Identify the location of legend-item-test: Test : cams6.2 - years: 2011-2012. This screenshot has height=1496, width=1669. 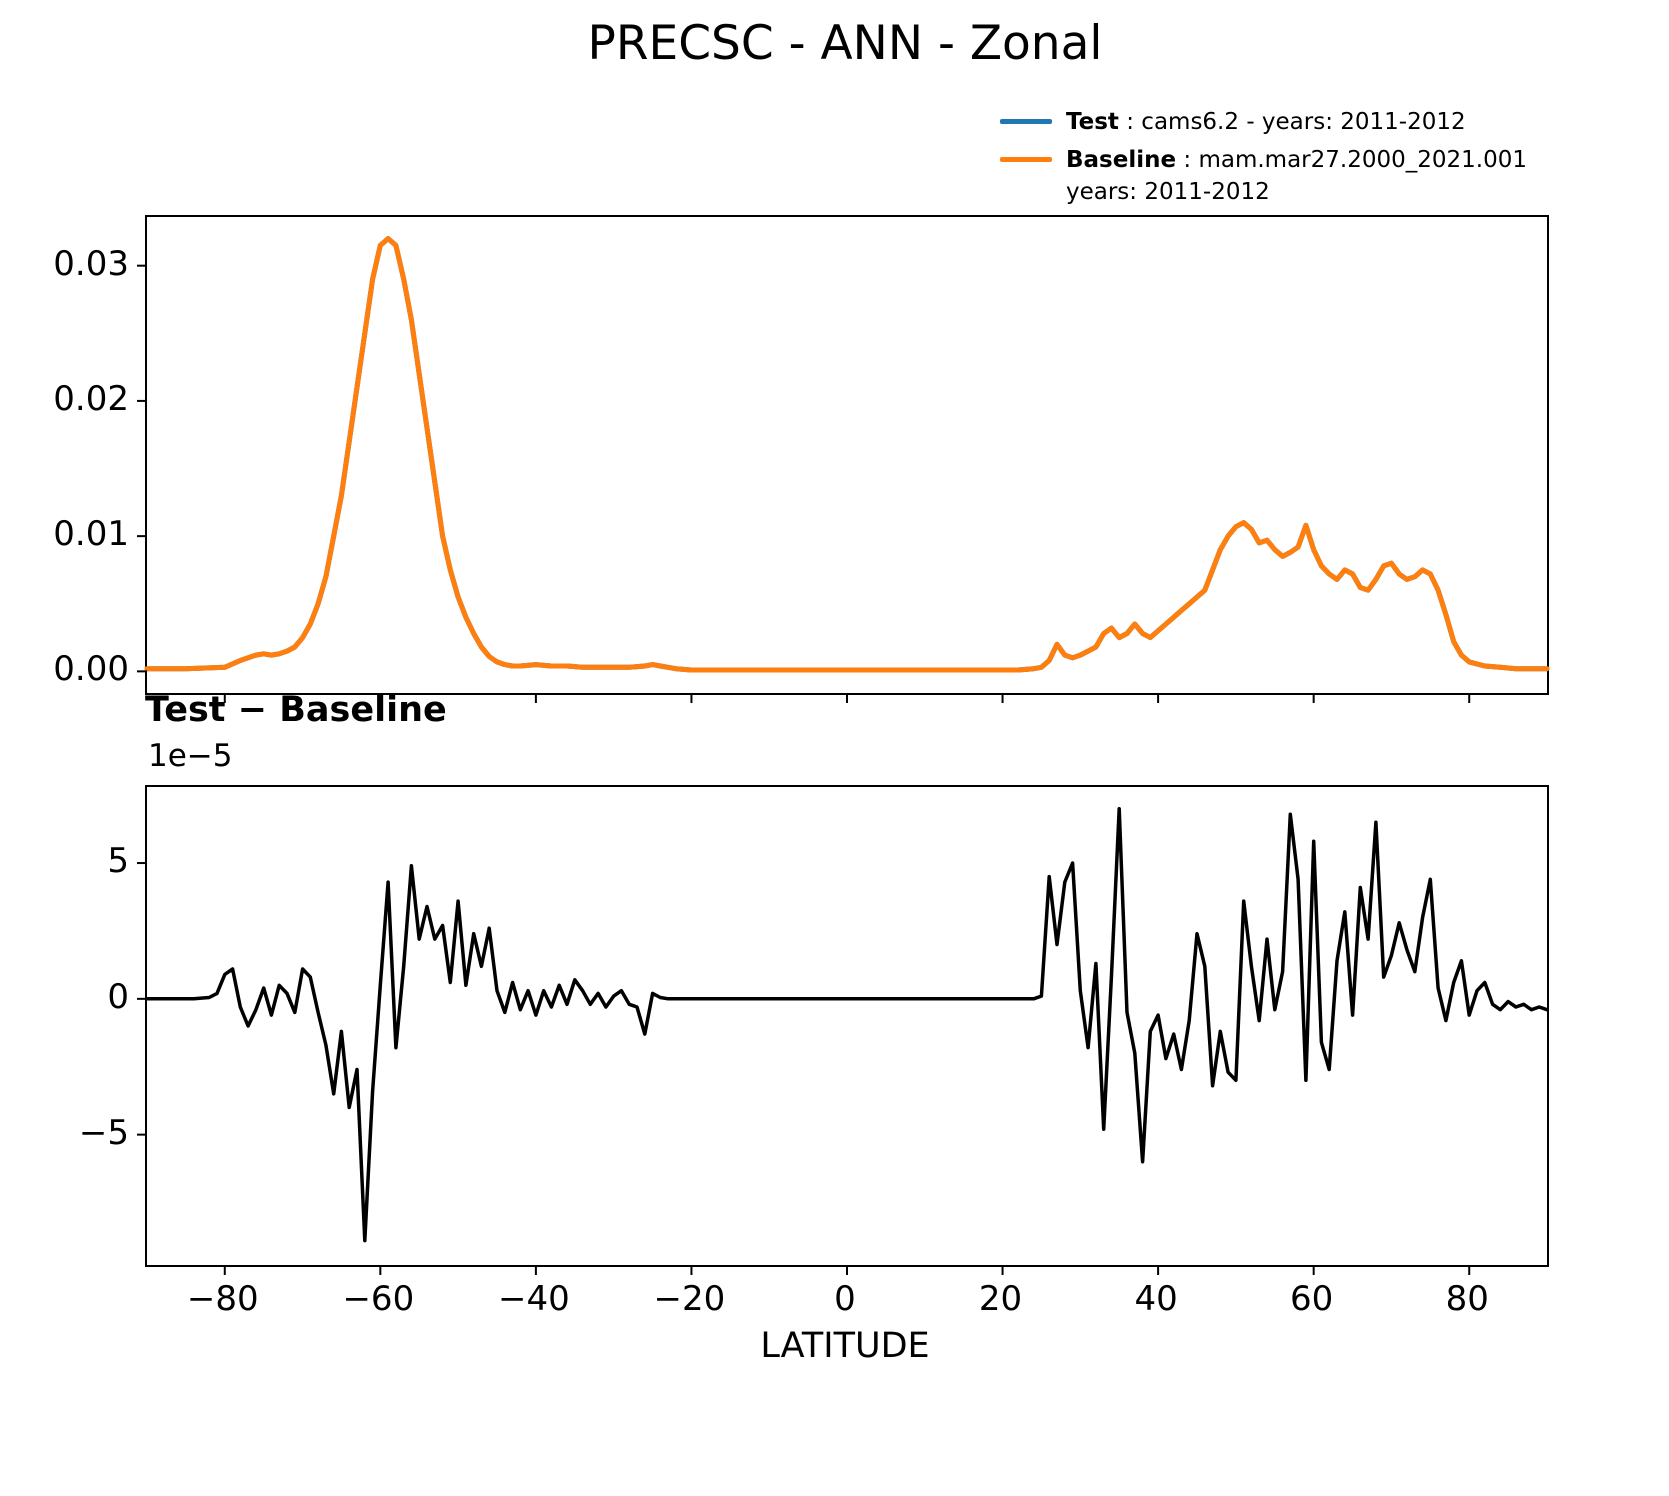
(1280, 122).